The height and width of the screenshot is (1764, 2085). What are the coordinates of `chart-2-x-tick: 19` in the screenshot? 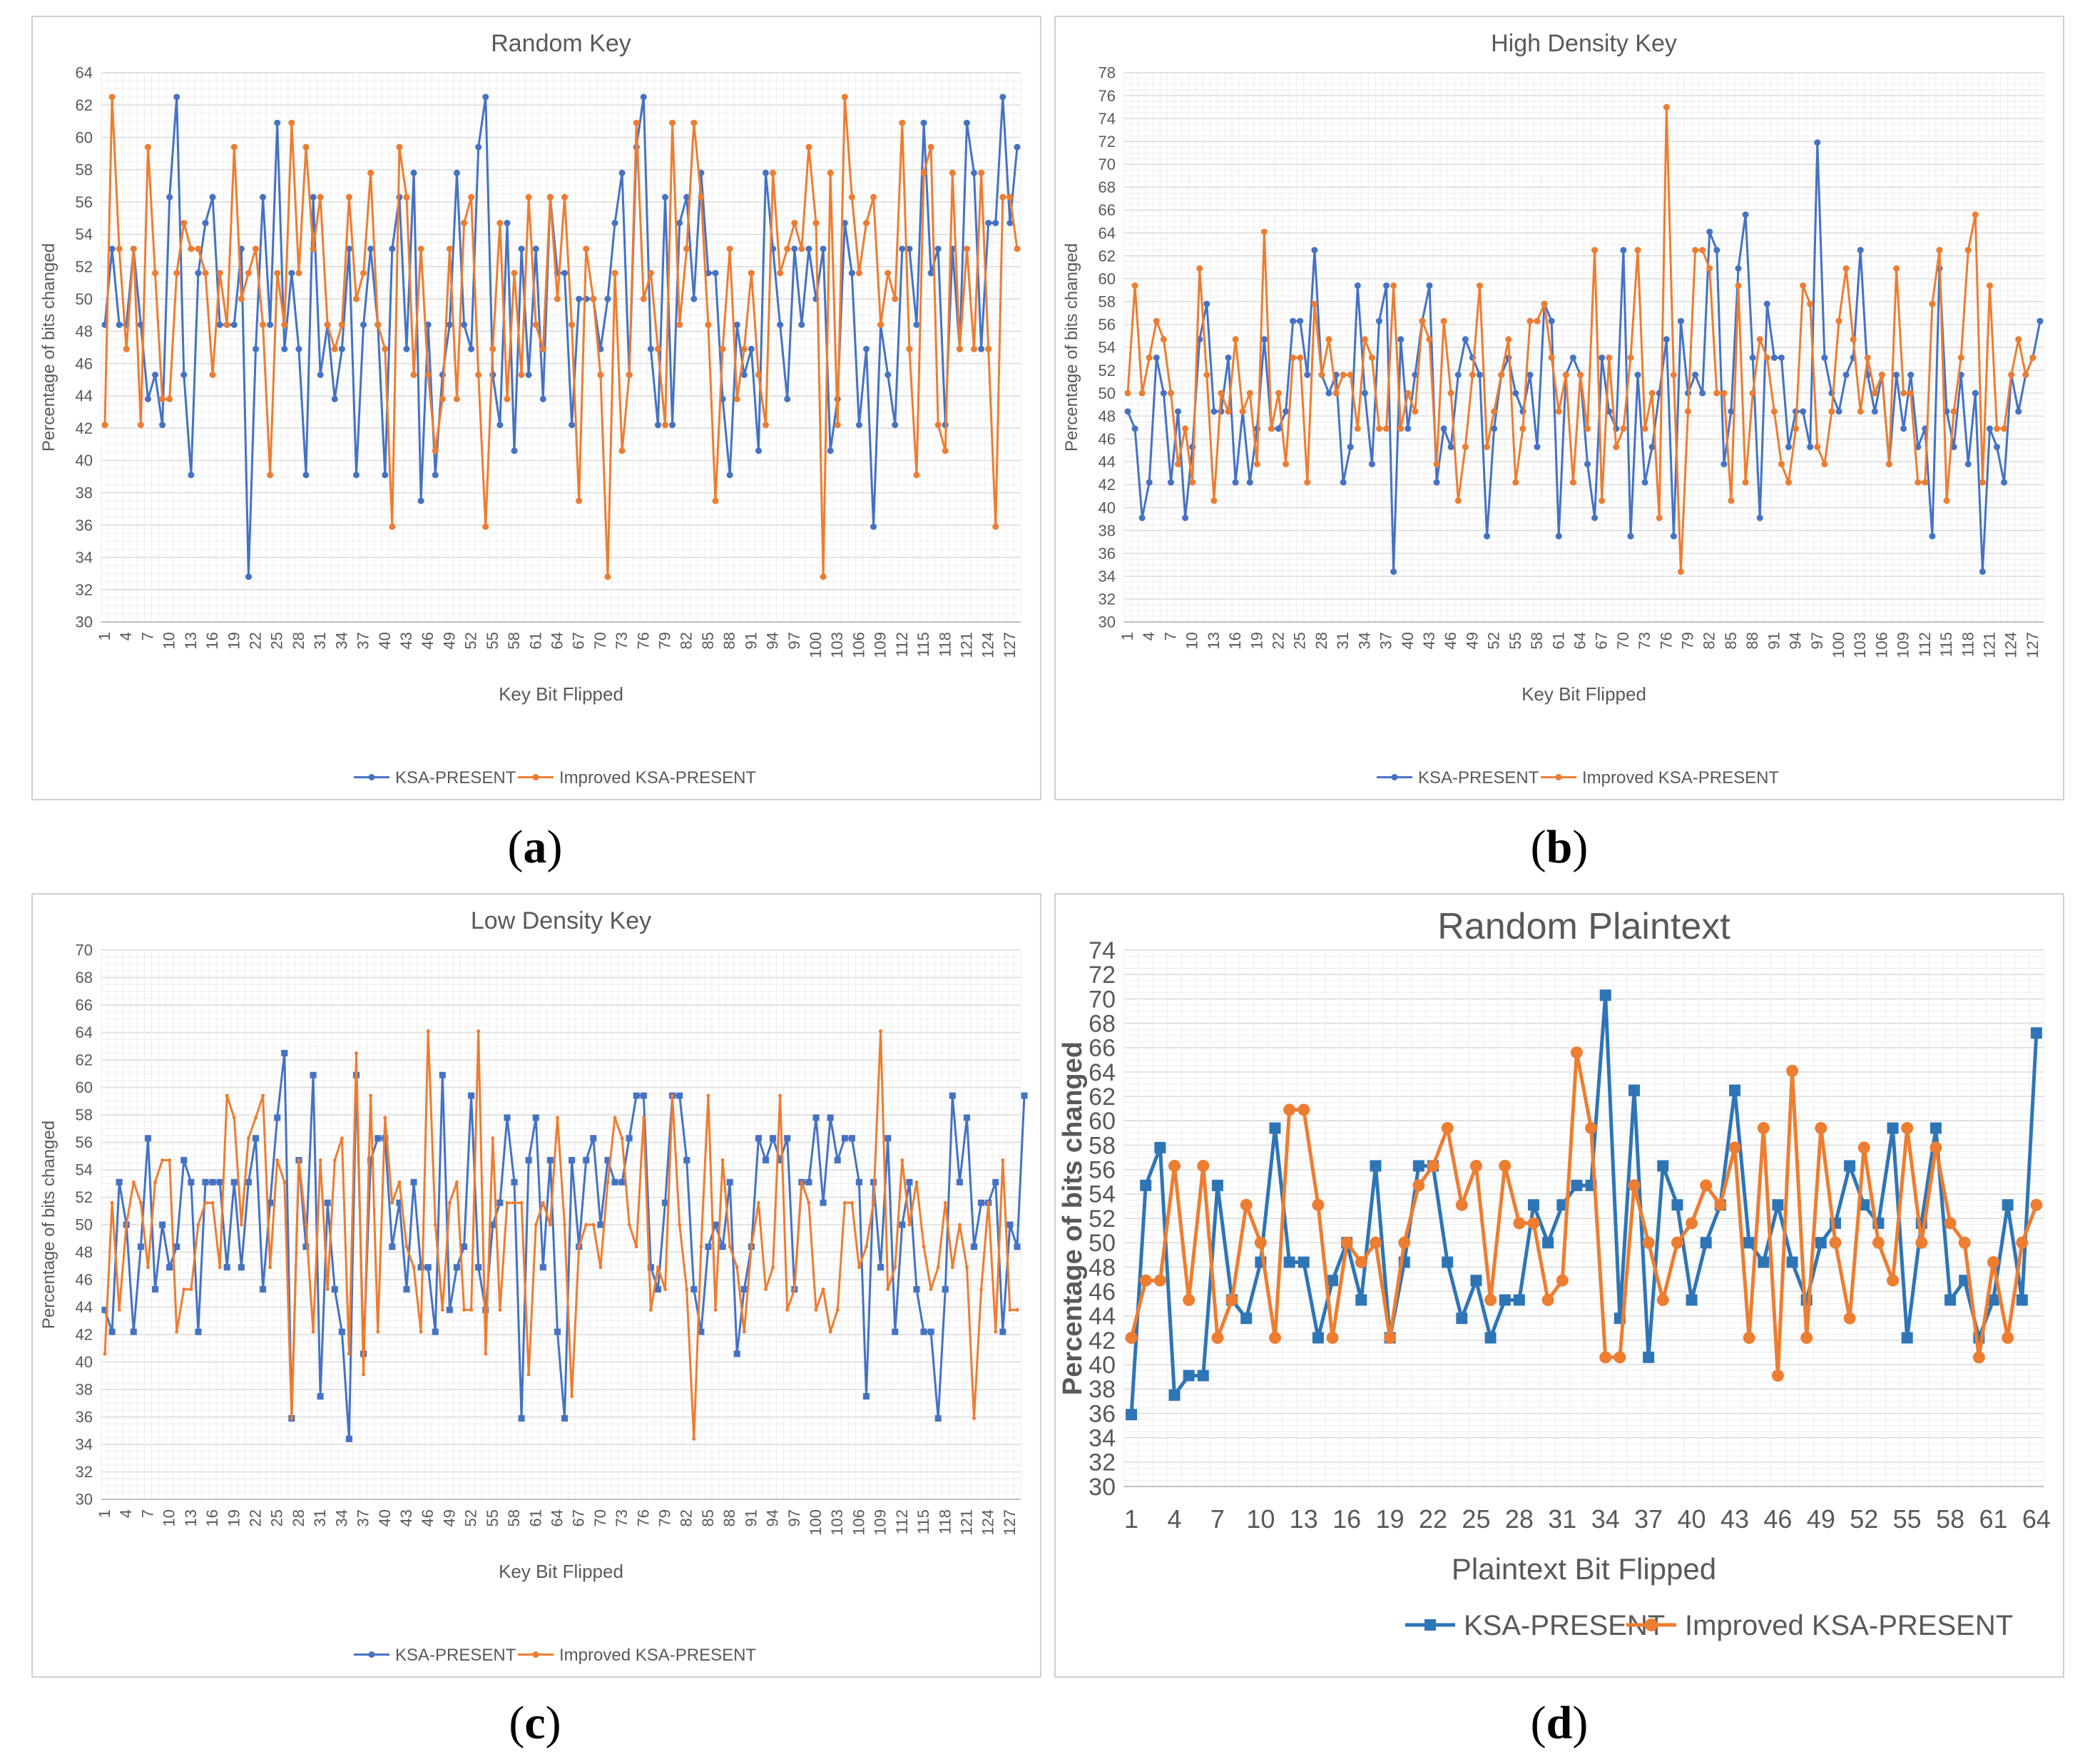 It's located at (234, 1517).